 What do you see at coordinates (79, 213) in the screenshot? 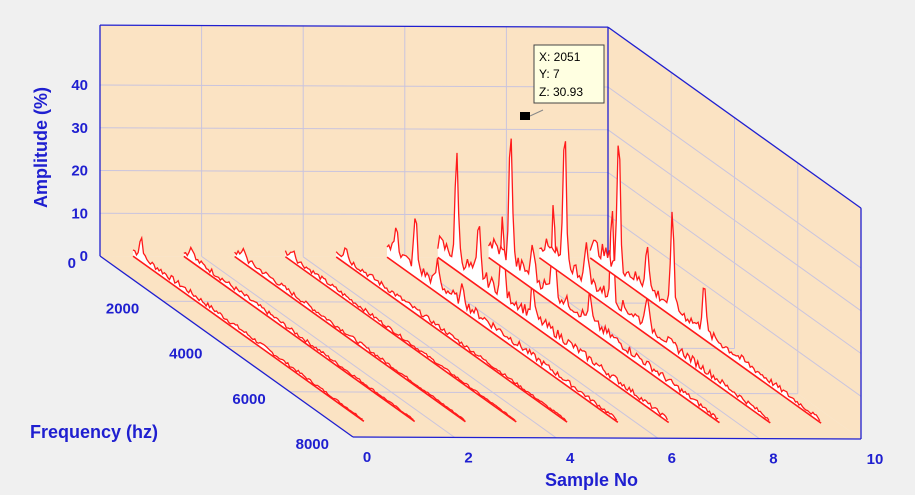
I see `z-tick-10: 10` at bounding box center [79, 213].